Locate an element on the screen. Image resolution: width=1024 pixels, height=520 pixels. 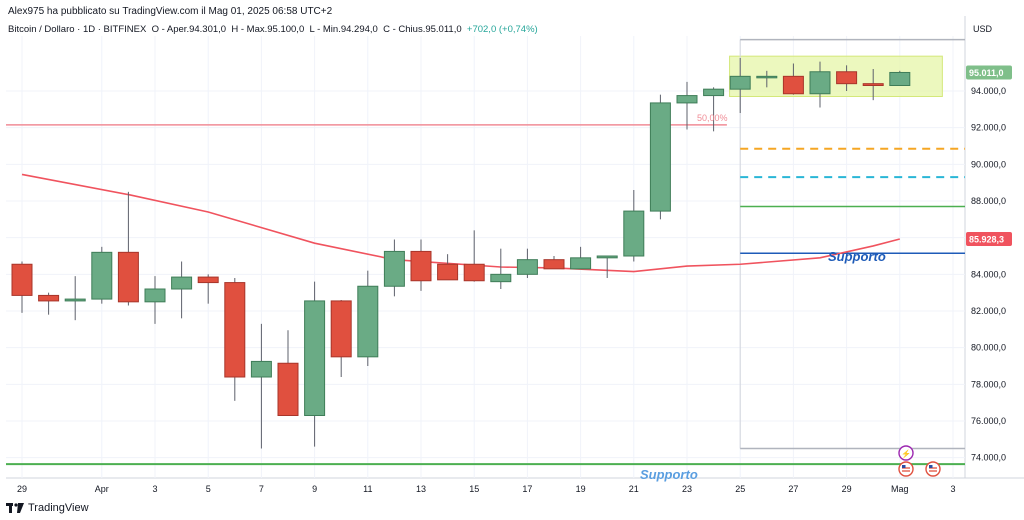
us-flag-event-icon is located at coordinates (906, 469).